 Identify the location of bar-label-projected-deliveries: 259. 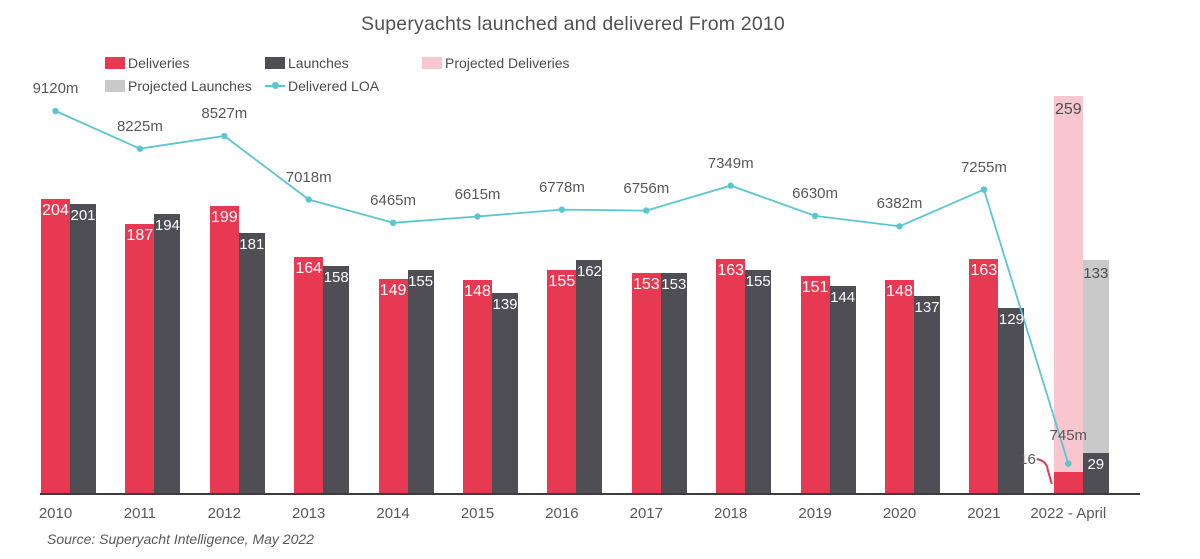
(1068, 110).